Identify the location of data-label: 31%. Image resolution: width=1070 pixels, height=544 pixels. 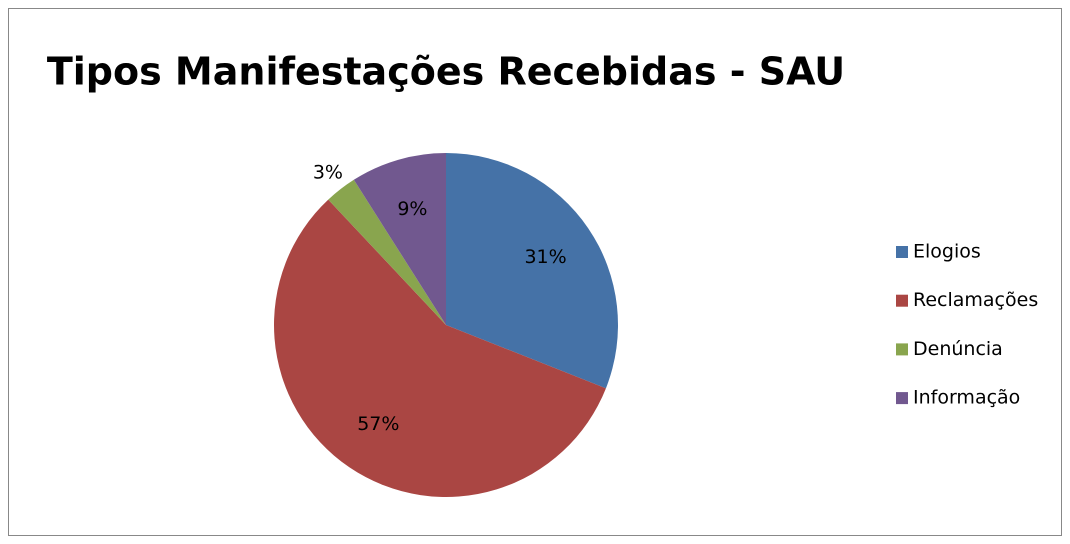
(545, 257).